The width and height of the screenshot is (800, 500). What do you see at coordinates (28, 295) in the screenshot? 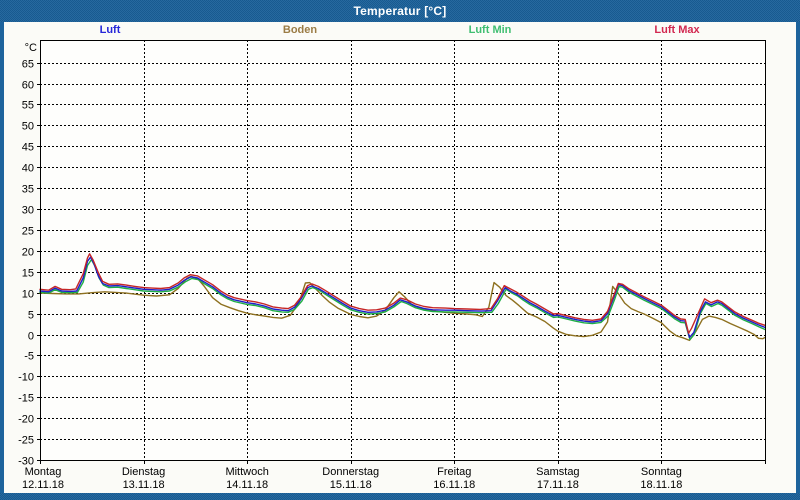
I see `svg-text: 10` at bounding box center [28, 295].